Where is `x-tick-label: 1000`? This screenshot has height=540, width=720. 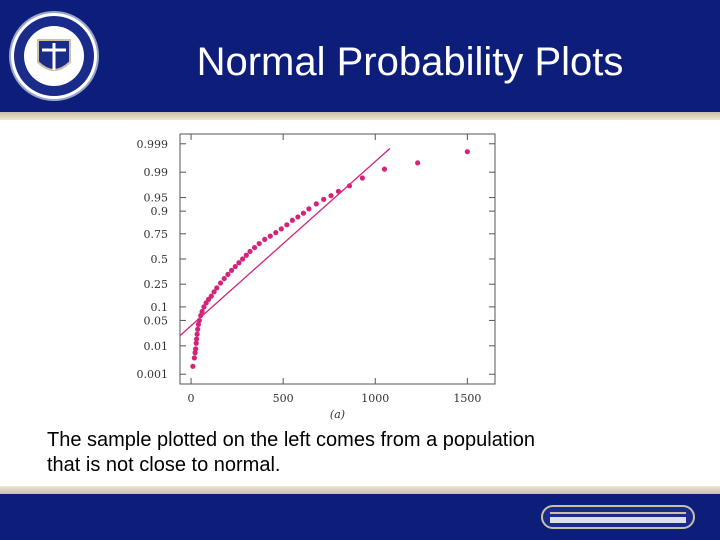 x-tick-label: 1000 is located at coordinates (375, 398).